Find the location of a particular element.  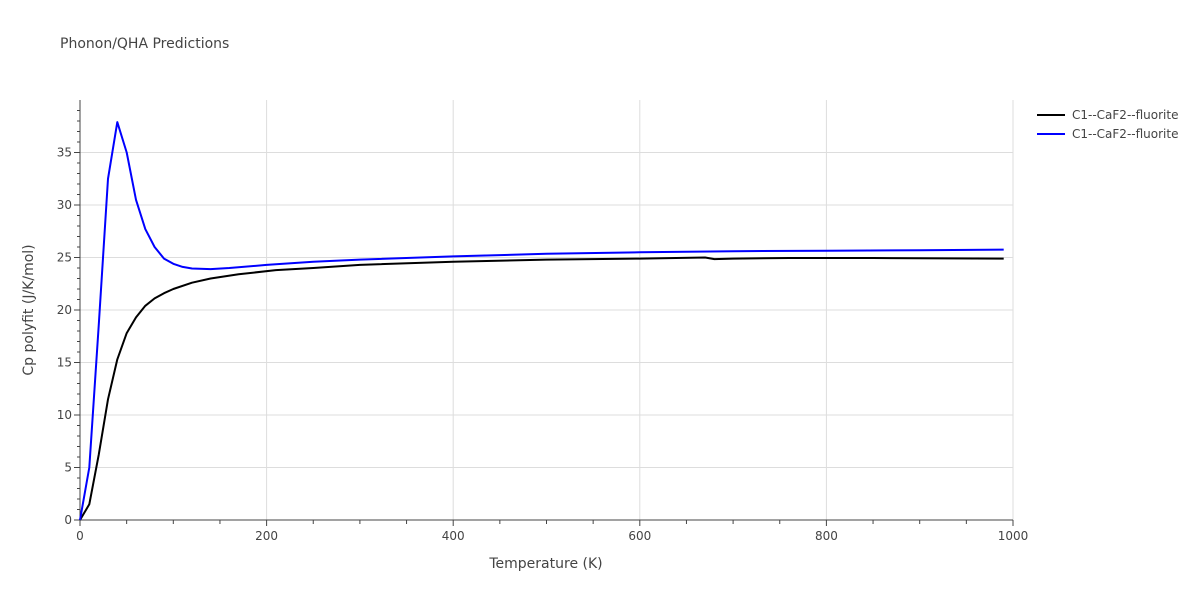

y-tick-label: 25 is located at coordinates (64, 258).